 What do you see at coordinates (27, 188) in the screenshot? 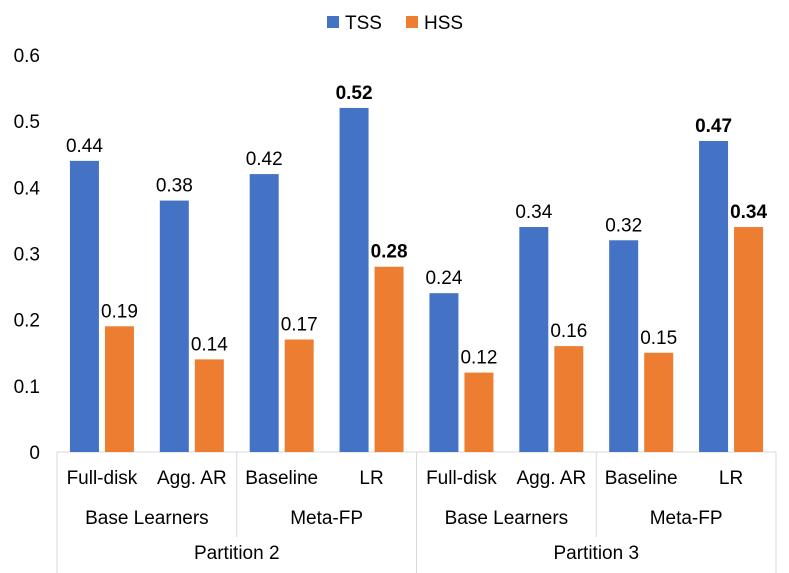
I see `y-tick-label: 0.4` at bounding box center [27, 188].